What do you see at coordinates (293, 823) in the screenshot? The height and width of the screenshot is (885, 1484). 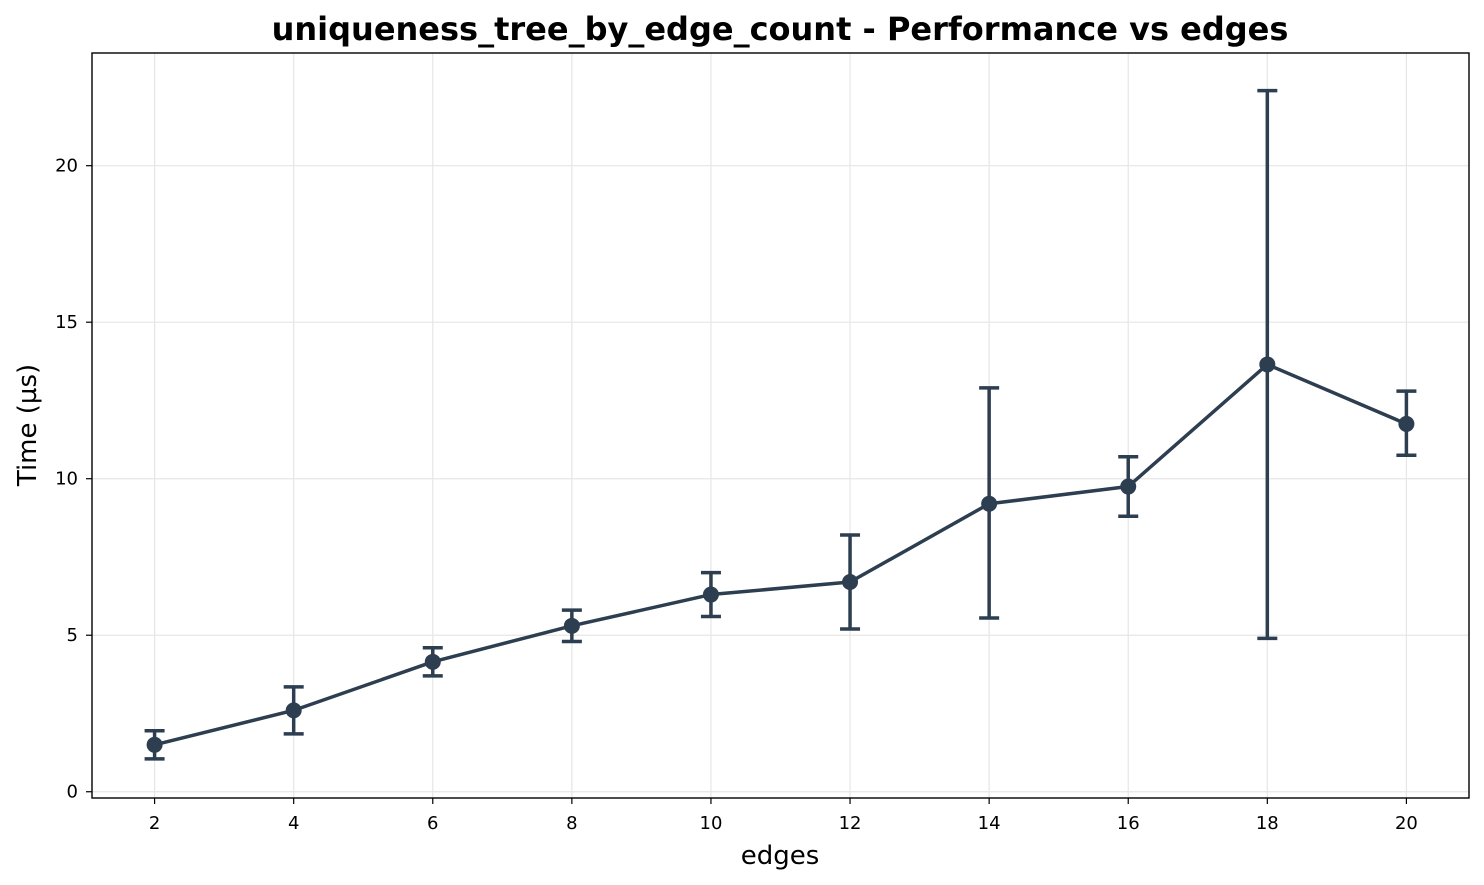 I see `x-tick-label: 4` at bounding box center [293, 823].